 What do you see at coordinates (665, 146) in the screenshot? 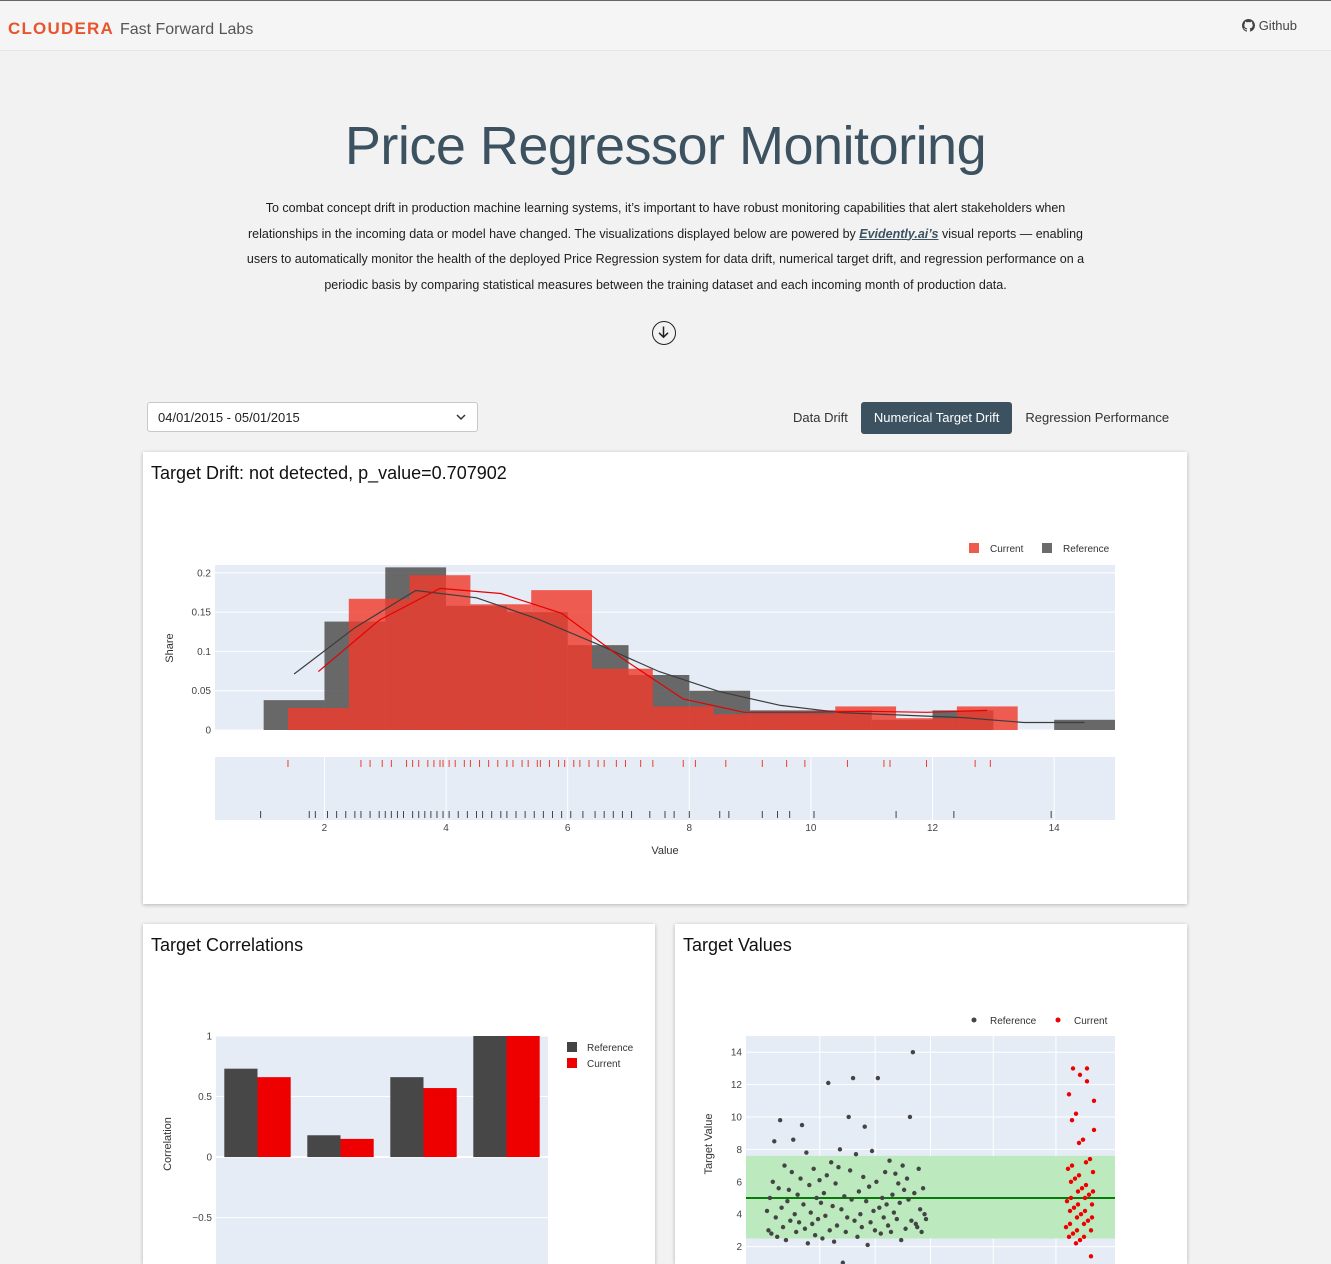
I see `page-title: Price Regressor Monitoring` at bounding box center [665, 146].